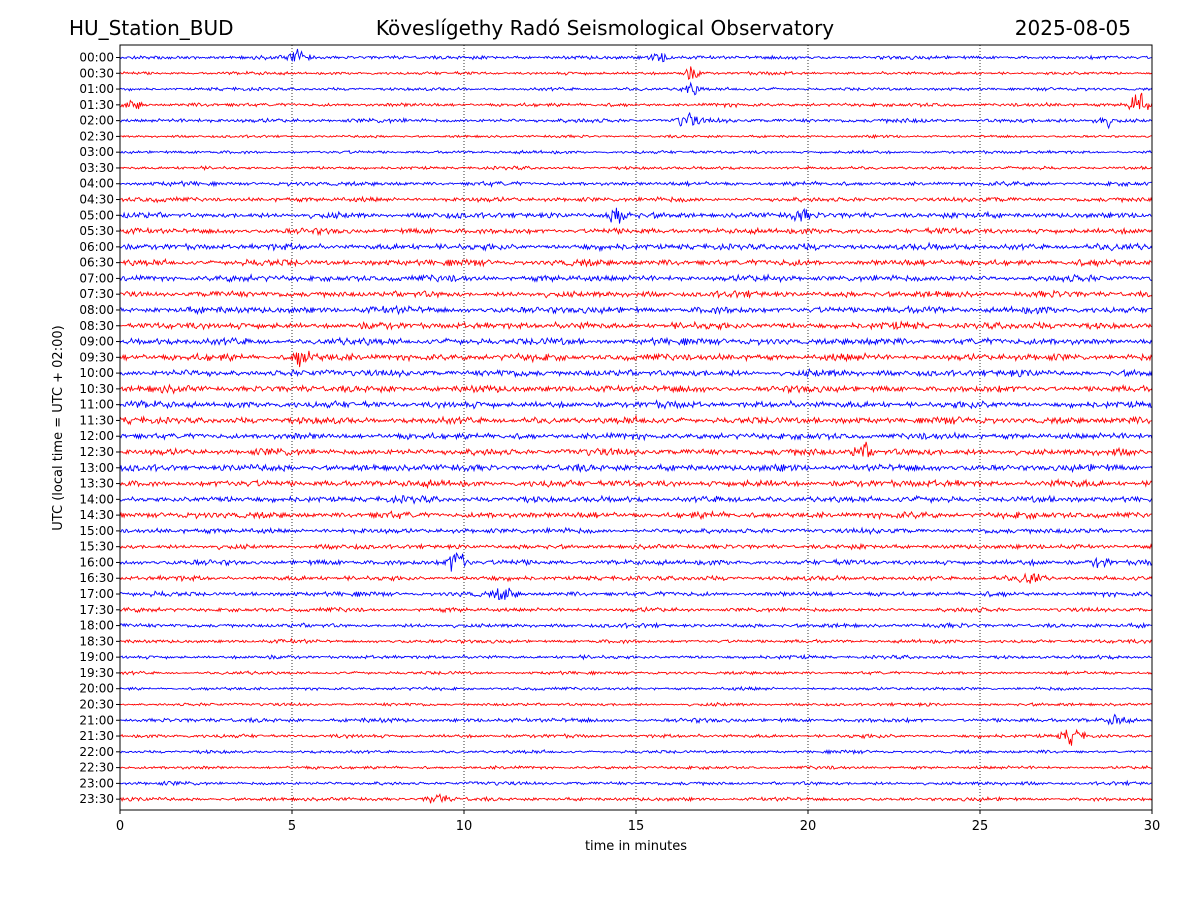  Describe the element at coordinates (636, 531) in the screenshot. I see `trace-15:00` at that location.